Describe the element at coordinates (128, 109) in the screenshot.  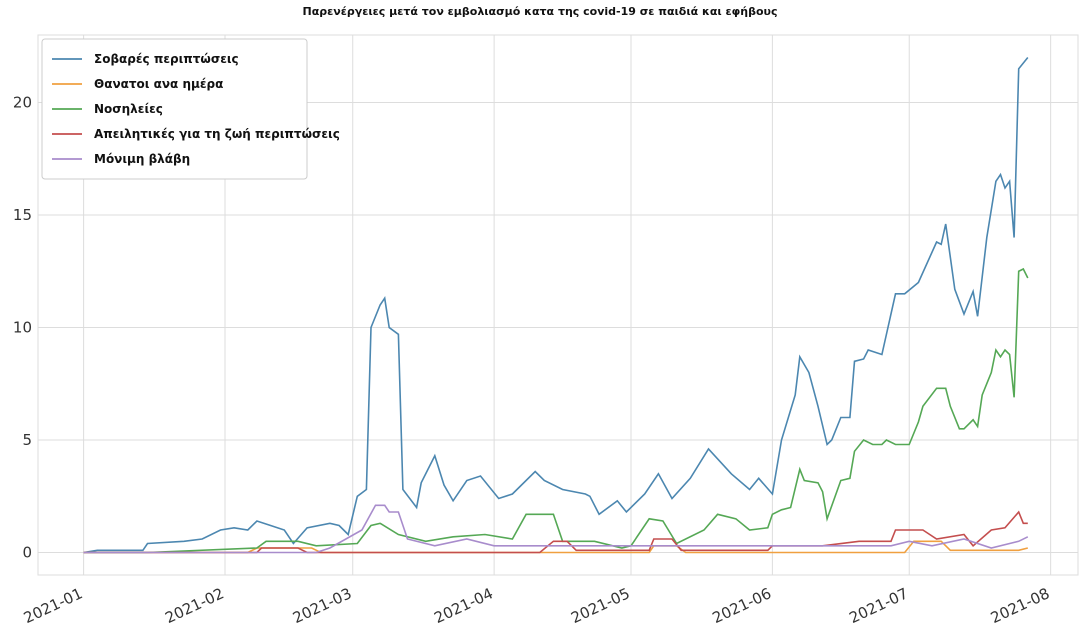
I see `legend-label: Νοσηλείες` at that location.